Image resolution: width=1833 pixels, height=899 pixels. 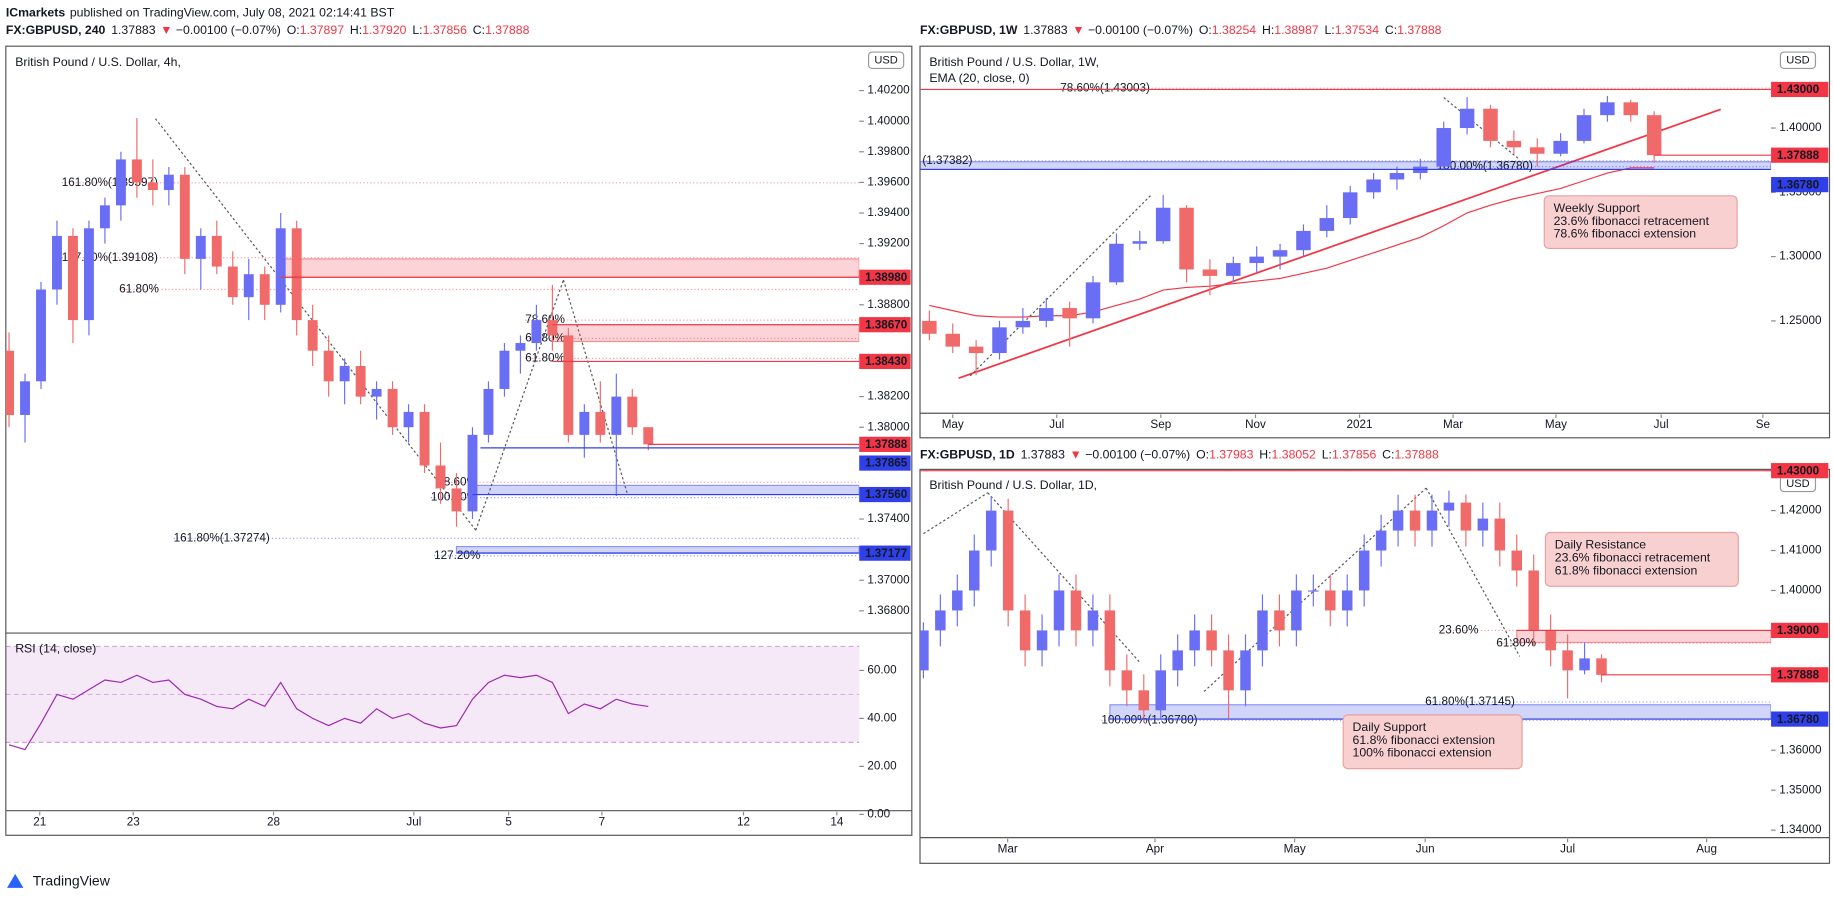 I want to click on fib-label: 78.60%, so click(x=457, y=481).